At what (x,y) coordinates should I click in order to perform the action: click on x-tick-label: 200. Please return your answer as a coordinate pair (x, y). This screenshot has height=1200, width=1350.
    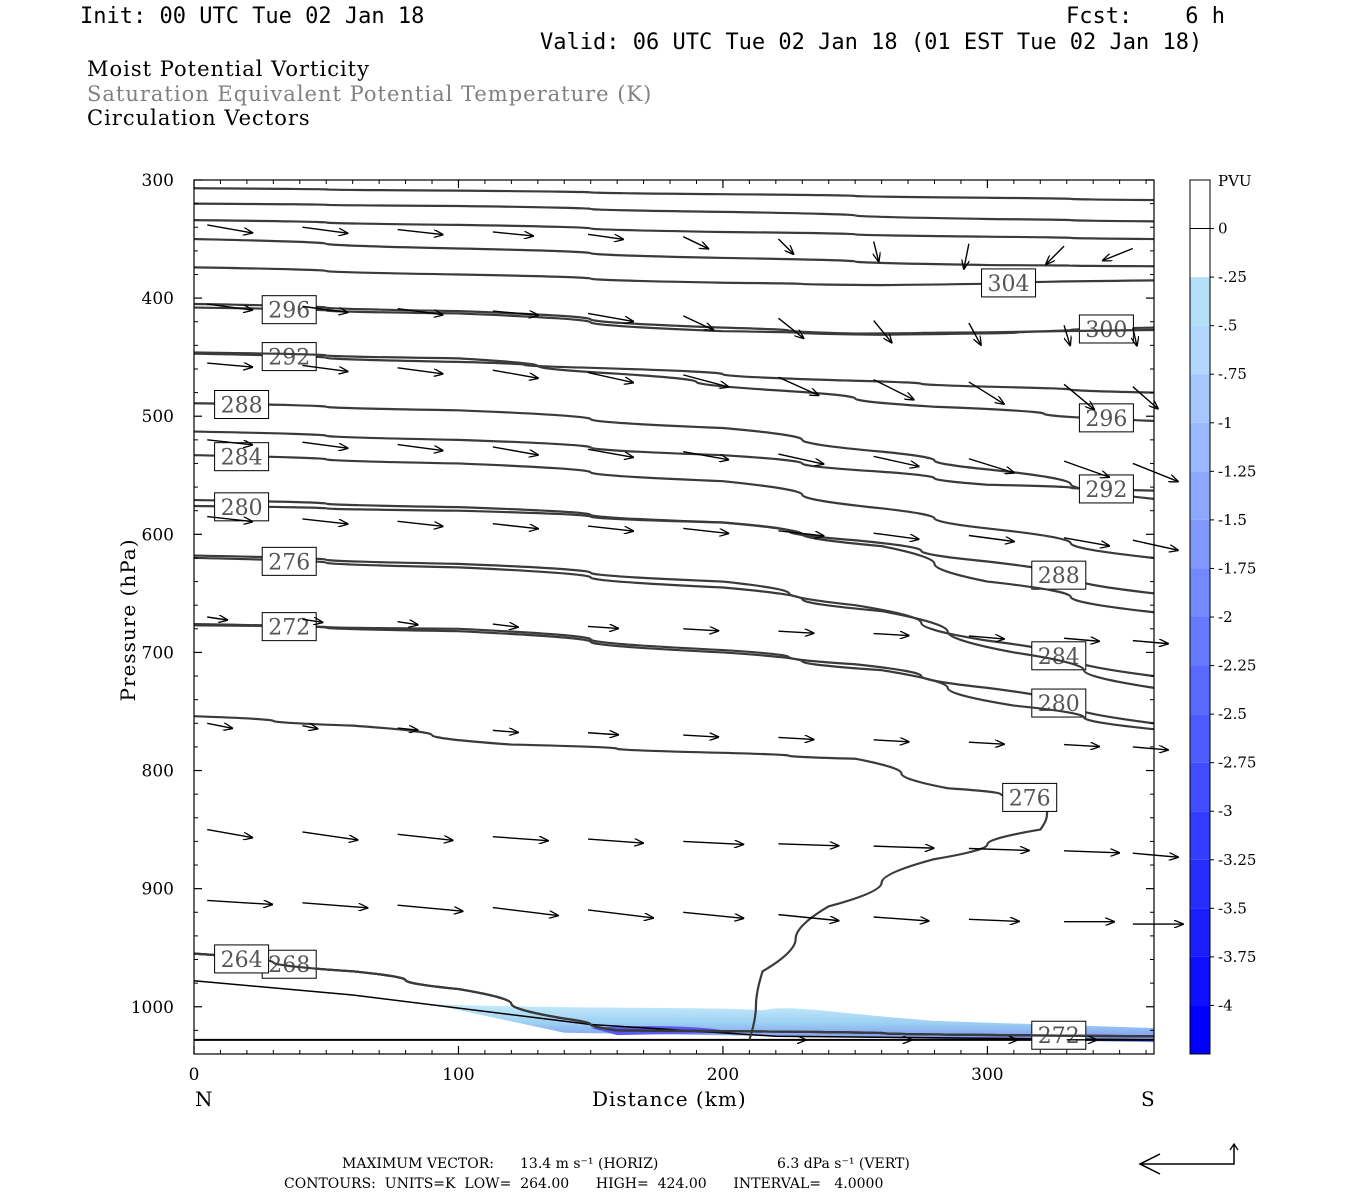
    Looking at the image, I should click on (723, 1075).